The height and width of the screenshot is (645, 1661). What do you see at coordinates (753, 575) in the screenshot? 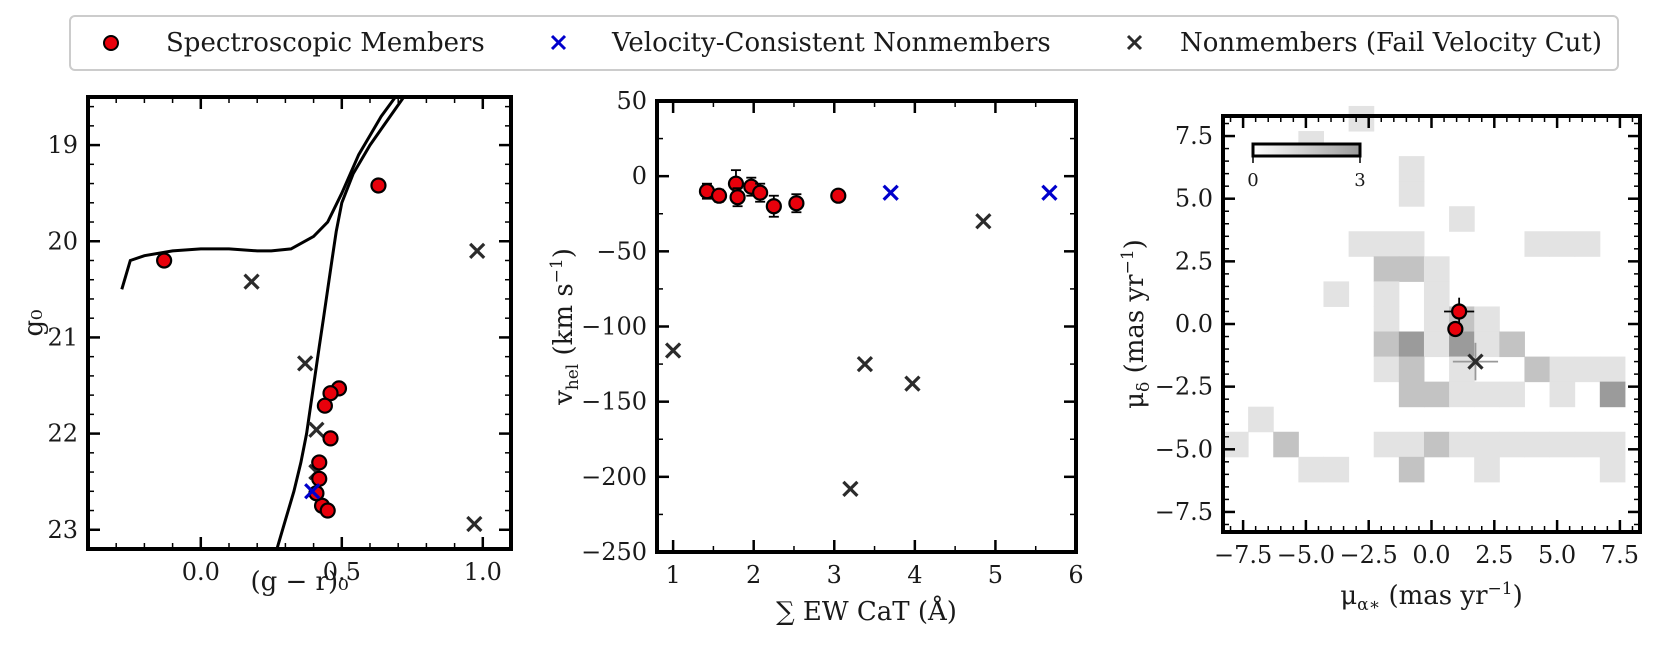
I see `x-tick-label: 2` at bounding box center [753, 575].